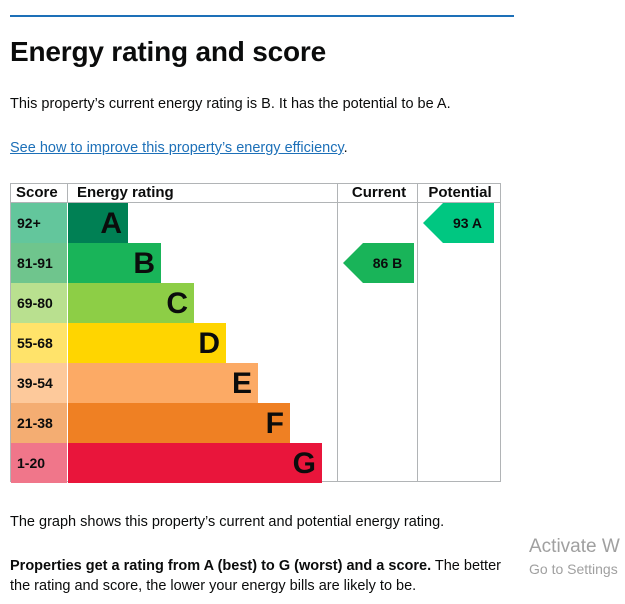 This screenshot has width=625, height=604. I want to click on rating-bar-g: G, so click(195, 463).